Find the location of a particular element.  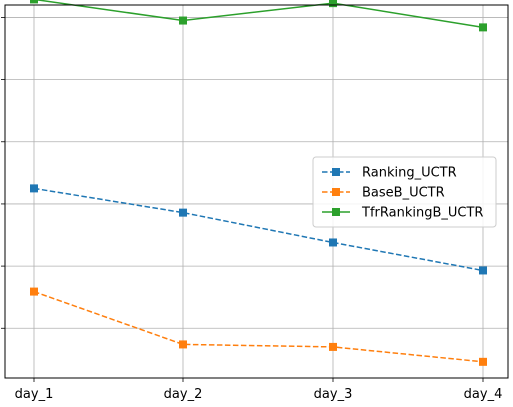

legend-label: BaseB_UCTR is located at coordinates (403, 193).